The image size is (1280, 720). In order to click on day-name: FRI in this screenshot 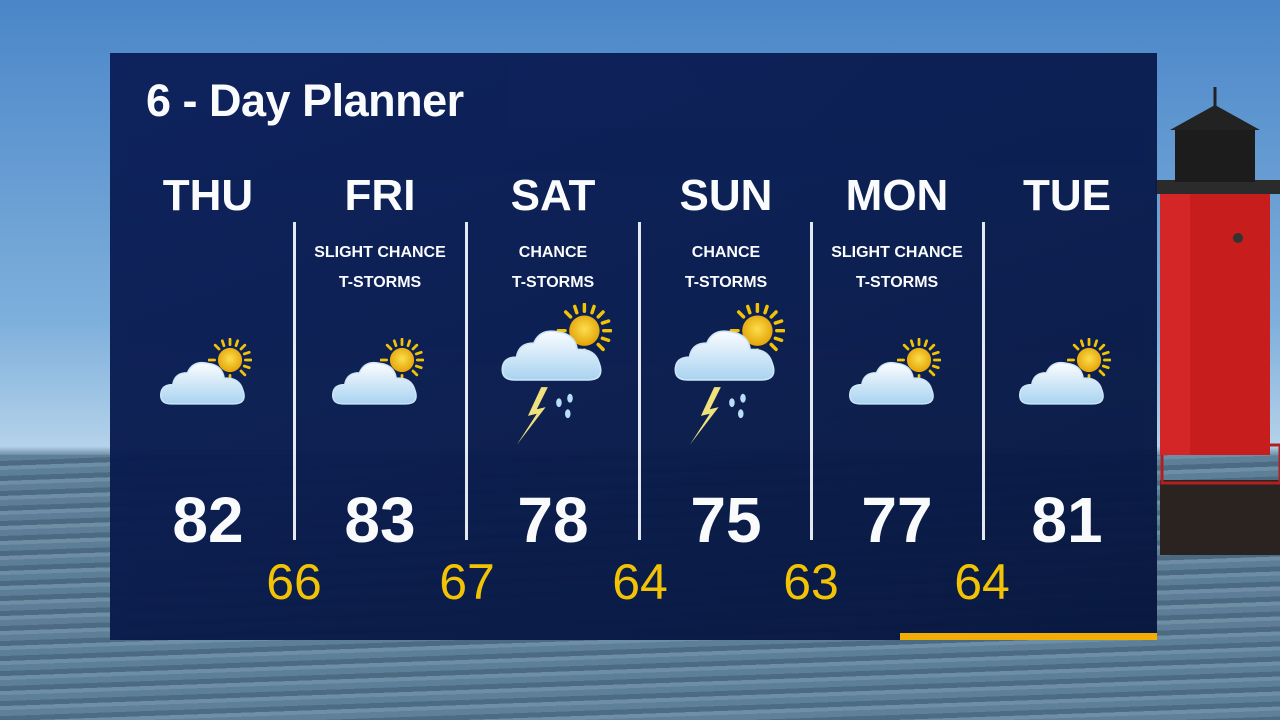, I will do `click(380, 195)`.